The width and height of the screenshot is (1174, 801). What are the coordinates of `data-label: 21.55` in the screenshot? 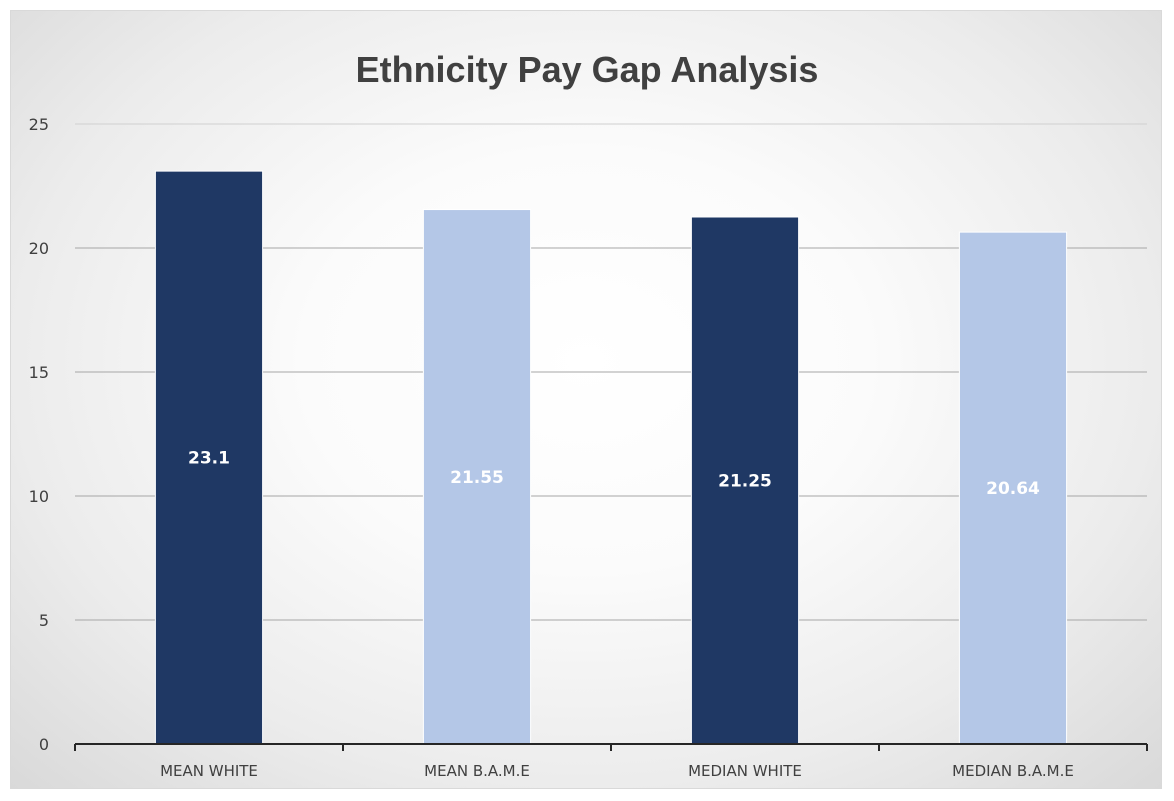 It's located at (477, 478).